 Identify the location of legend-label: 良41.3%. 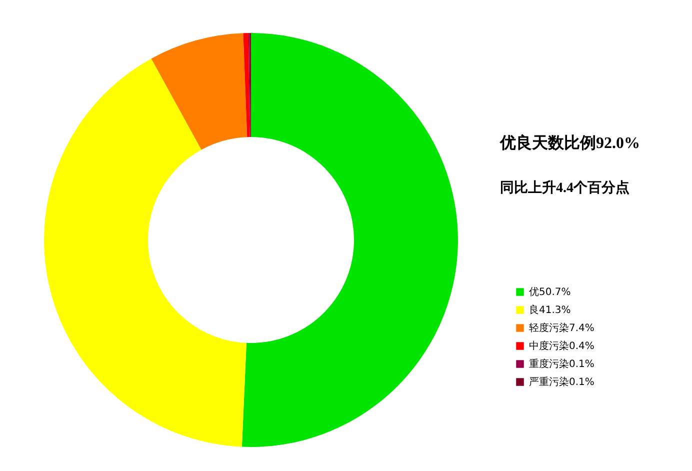
(550, 310).